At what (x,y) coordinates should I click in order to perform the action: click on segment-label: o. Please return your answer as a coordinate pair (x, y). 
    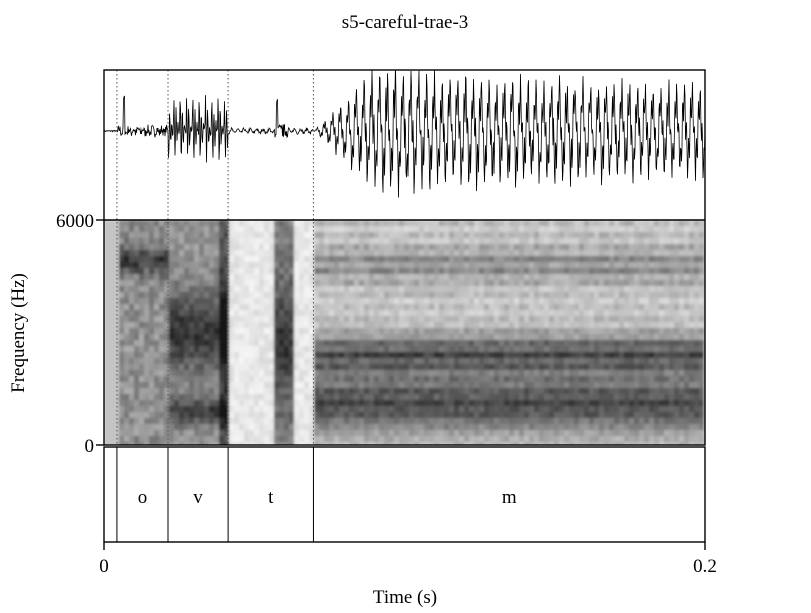
    Looking at the image, I should click on (143, 497).